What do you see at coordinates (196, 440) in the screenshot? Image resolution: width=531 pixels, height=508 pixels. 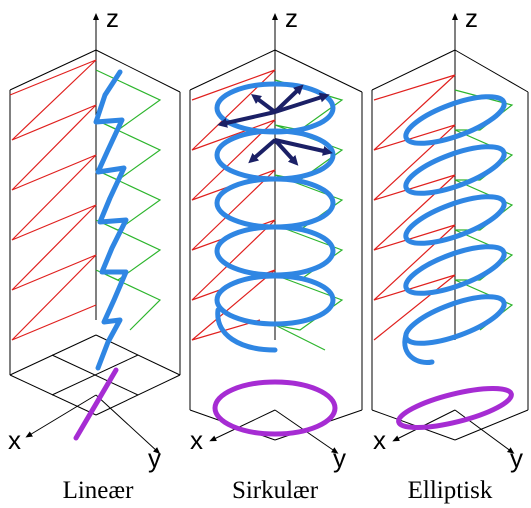 I see `panel-circular-x-label: x` at bounding box center [196, 440].